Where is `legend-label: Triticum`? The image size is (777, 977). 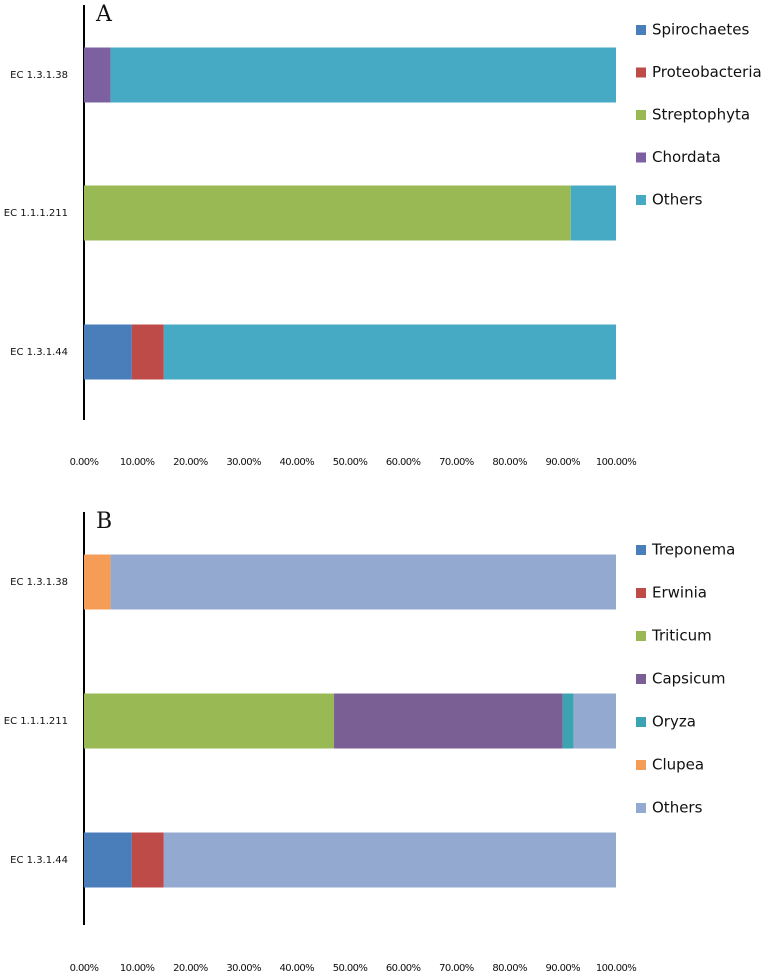 legend-label: Triticum is located at coordinates (681, 636).